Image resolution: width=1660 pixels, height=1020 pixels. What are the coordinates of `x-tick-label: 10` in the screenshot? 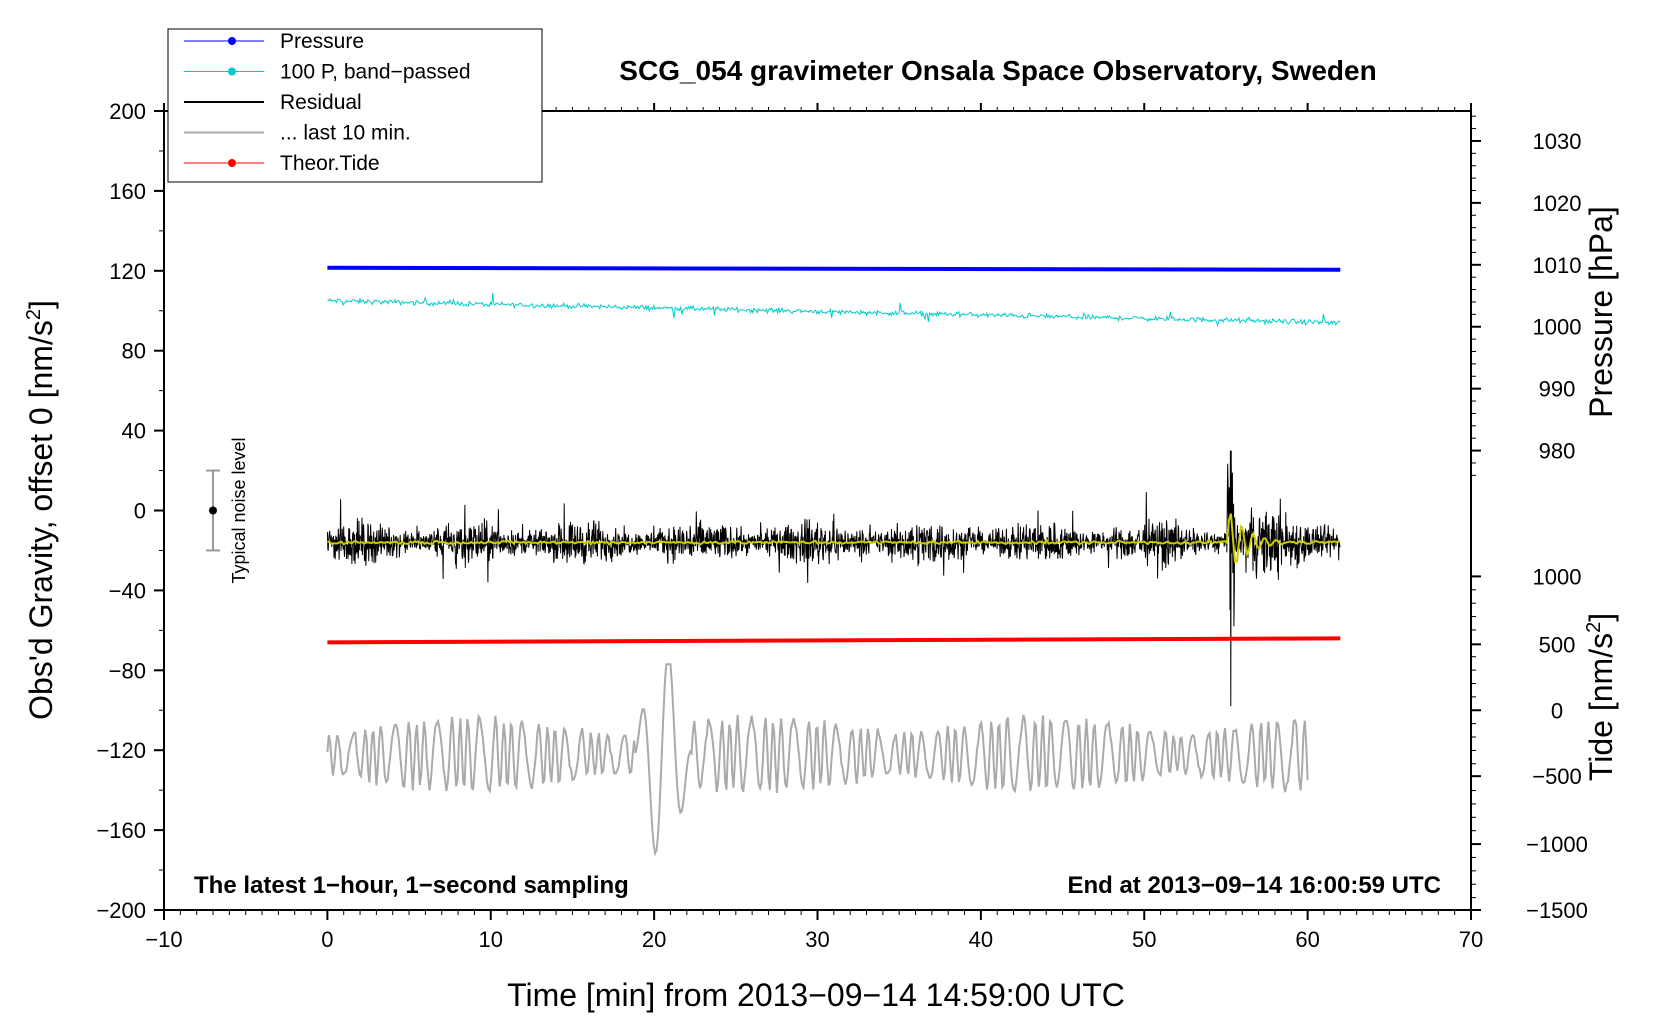 It's located at (491, 939).